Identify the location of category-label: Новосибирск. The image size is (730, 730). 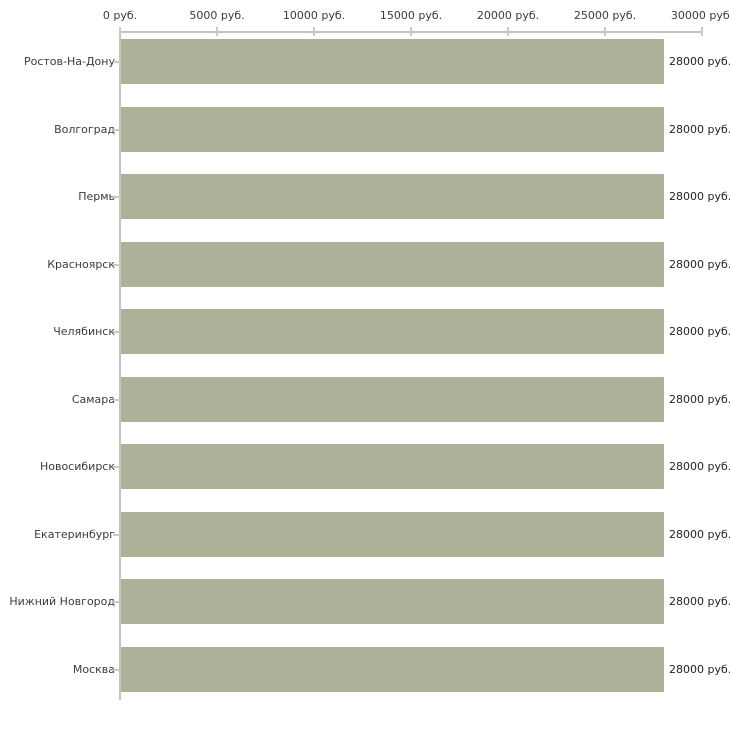
(77, 466).